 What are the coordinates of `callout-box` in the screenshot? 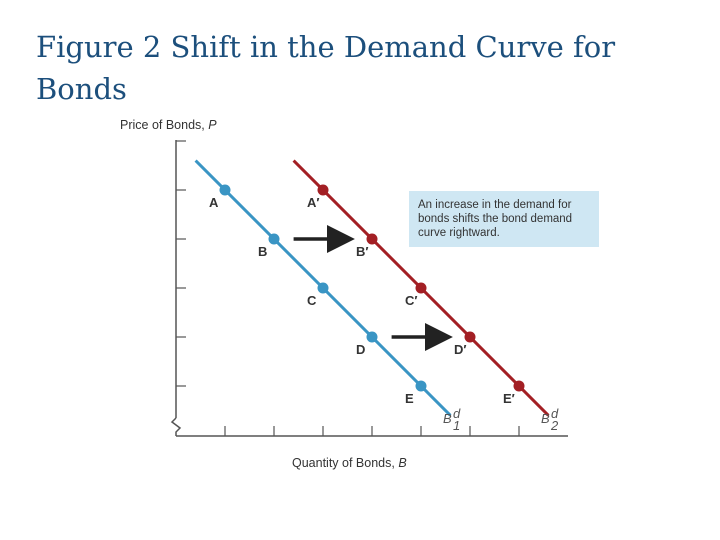 It's located at (504, 219).